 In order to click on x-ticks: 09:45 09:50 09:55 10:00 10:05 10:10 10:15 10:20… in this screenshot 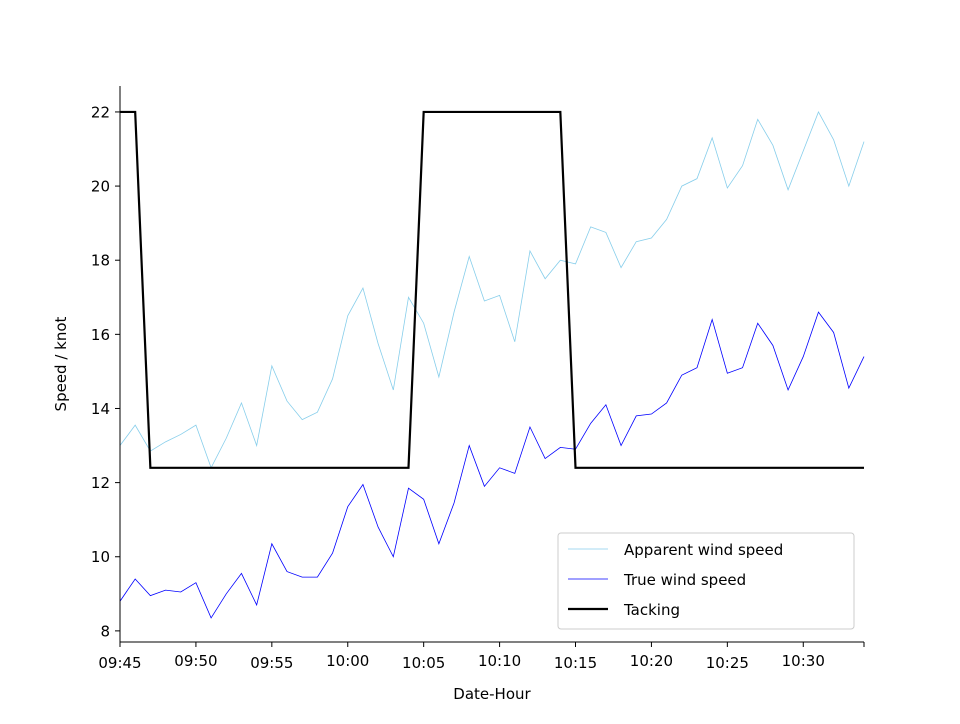, I will do `click(481, 657)`.